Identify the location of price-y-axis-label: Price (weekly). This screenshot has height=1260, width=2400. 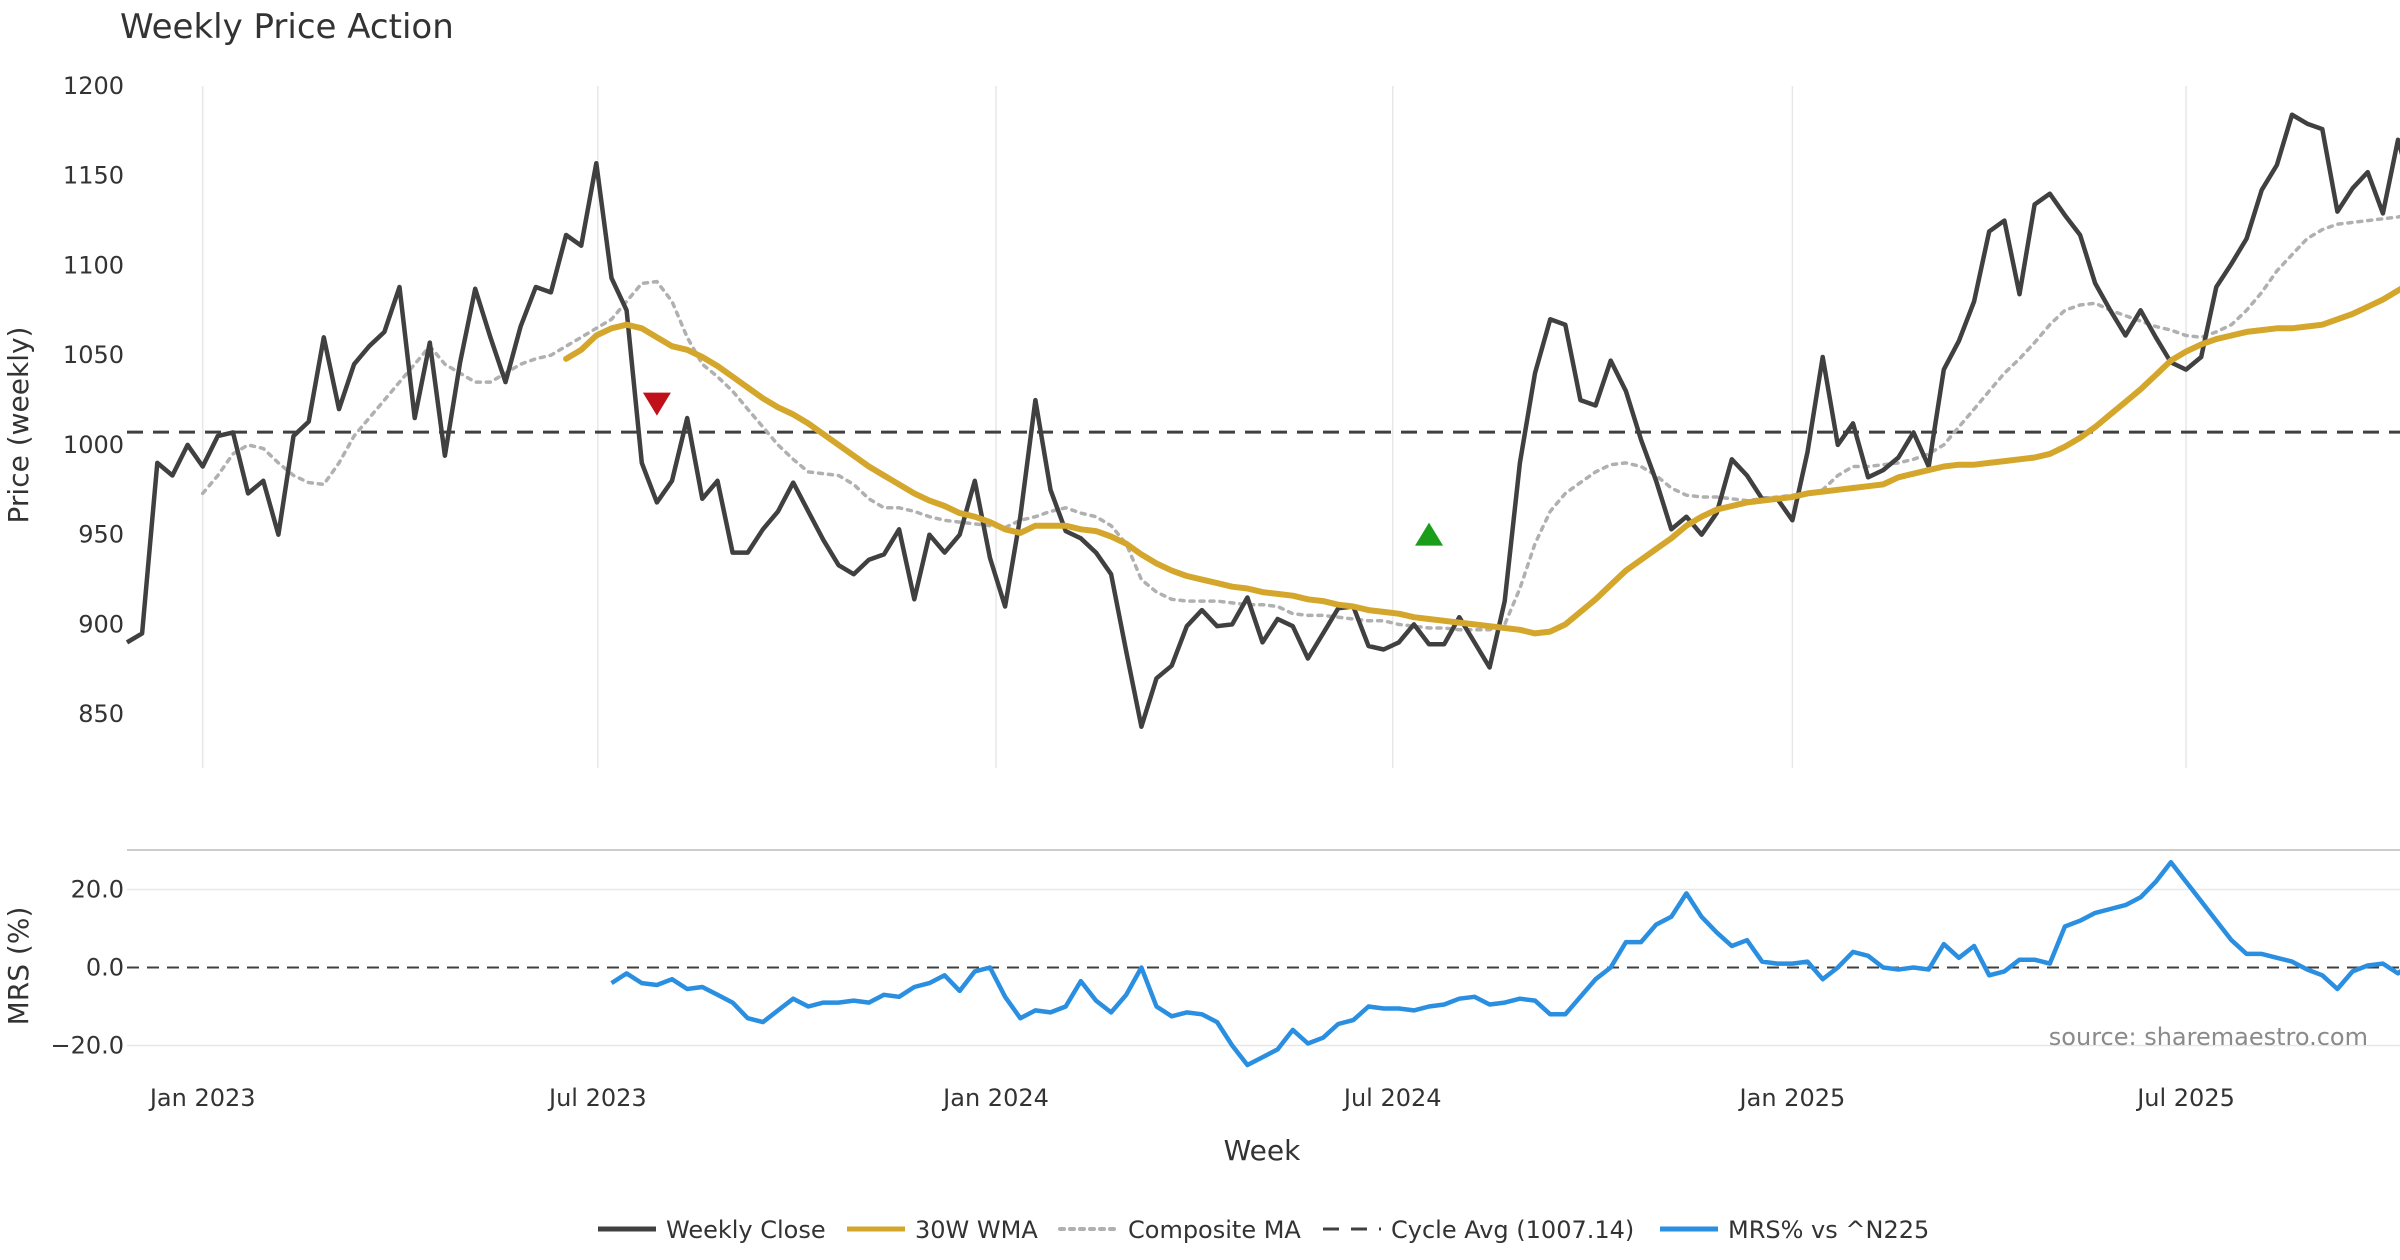
(18, 425).